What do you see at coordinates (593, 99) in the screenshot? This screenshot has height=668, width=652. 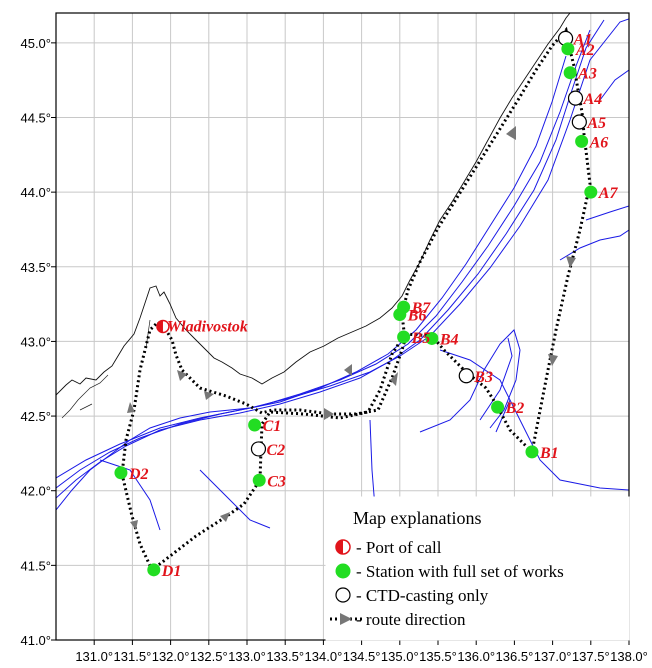 I see `station-label: A4` at bounding box center [593, 99].